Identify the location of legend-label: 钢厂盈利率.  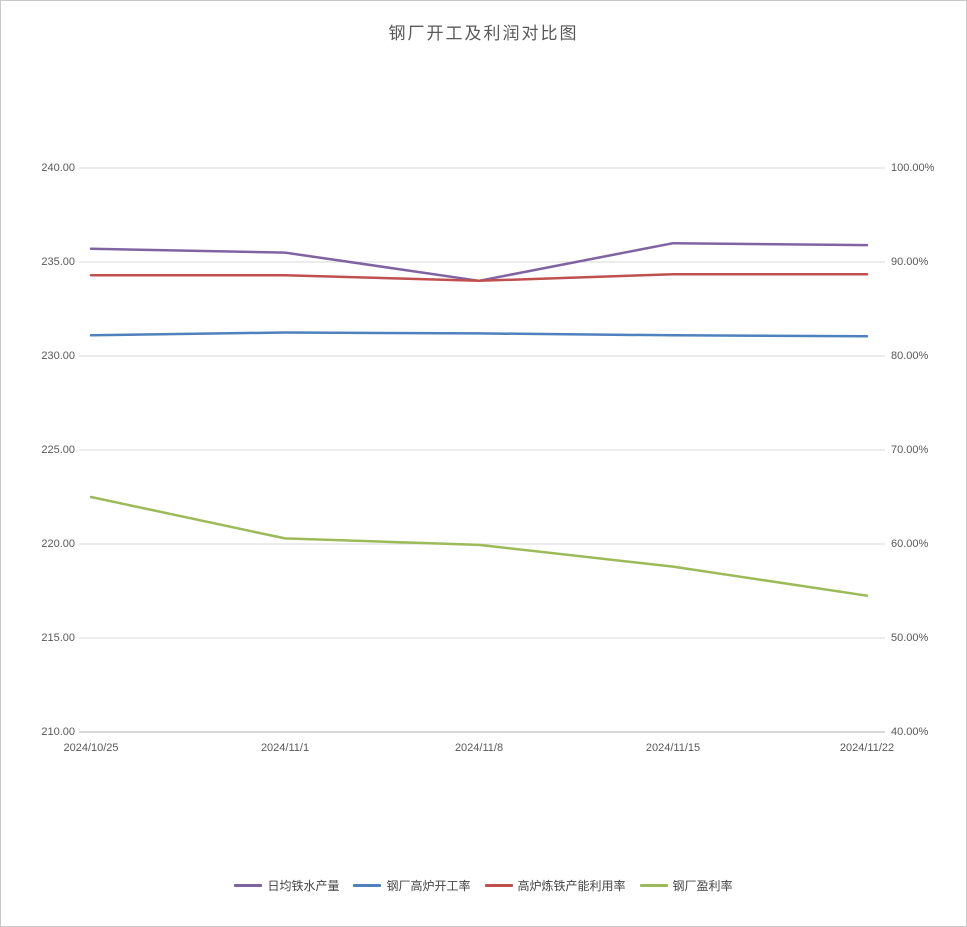
(702, 886).